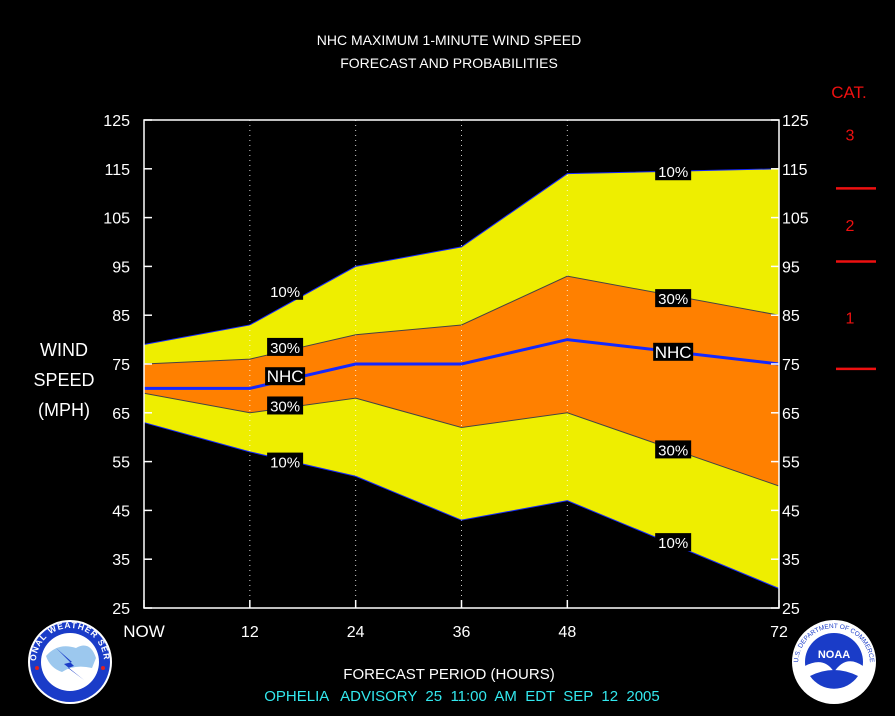 The image size is (895, 716). Describe the element at coordinates (850, 136) in the screenshot. I see `category-label: 3` at that location.